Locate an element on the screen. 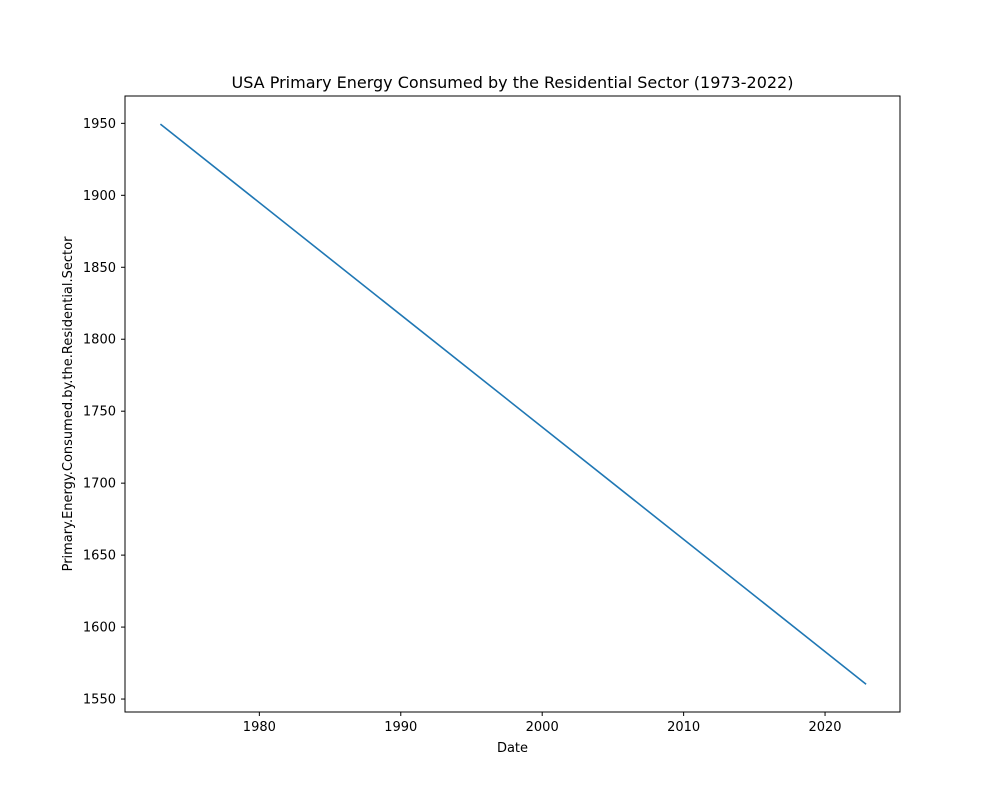 This screenshot has height=805, width=1000. y-tick-label-1750: 1750 is located at coordinates (99, 412).